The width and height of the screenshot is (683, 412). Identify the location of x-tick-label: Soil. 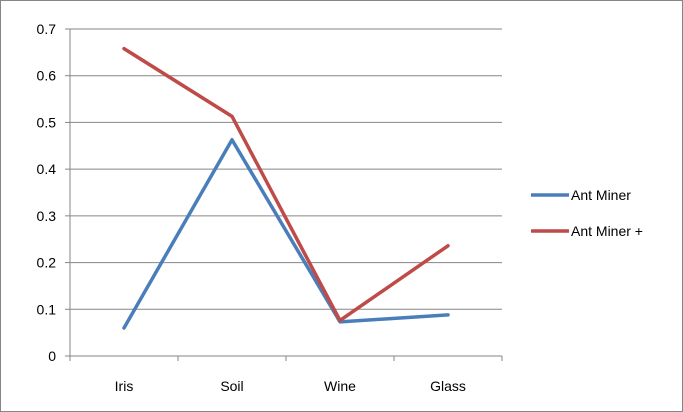
(231, 386).